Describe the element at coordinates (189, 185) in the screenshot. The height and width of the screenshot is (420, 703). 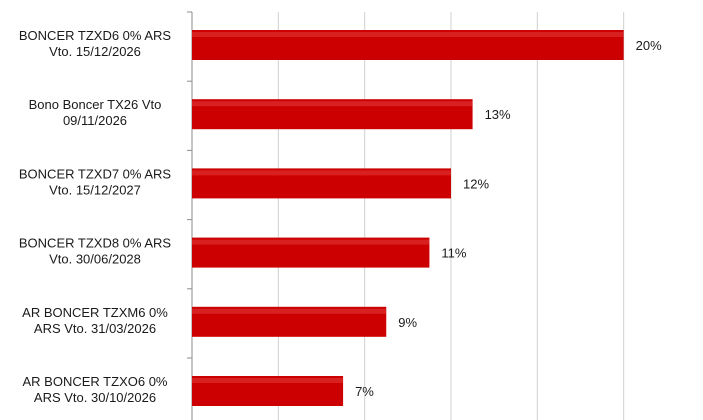
I see `y-axis-ticks` at that location.